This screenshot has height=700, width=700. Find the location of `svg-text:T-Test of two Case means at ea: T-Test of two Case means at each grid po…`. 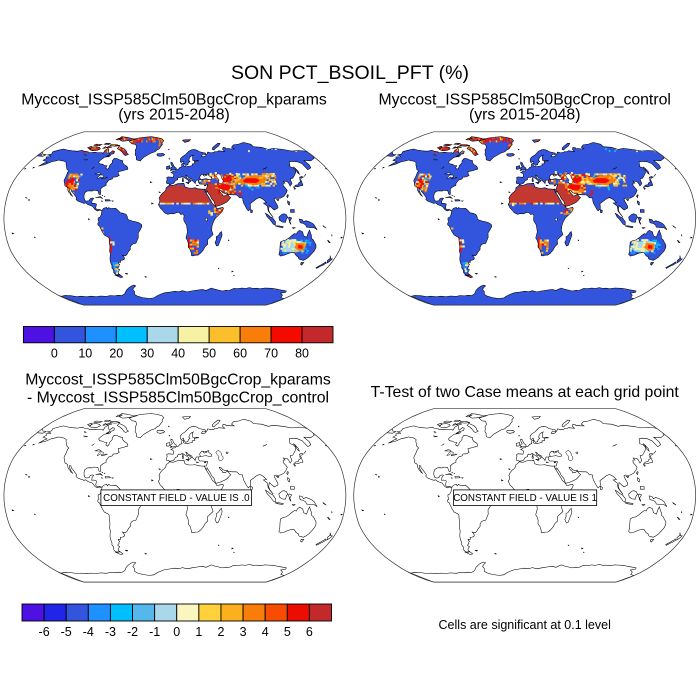

svg-text:T-Test of two Case means at ea: T-Test of two Case means at each grid po… is located at coordinates (525, 392).